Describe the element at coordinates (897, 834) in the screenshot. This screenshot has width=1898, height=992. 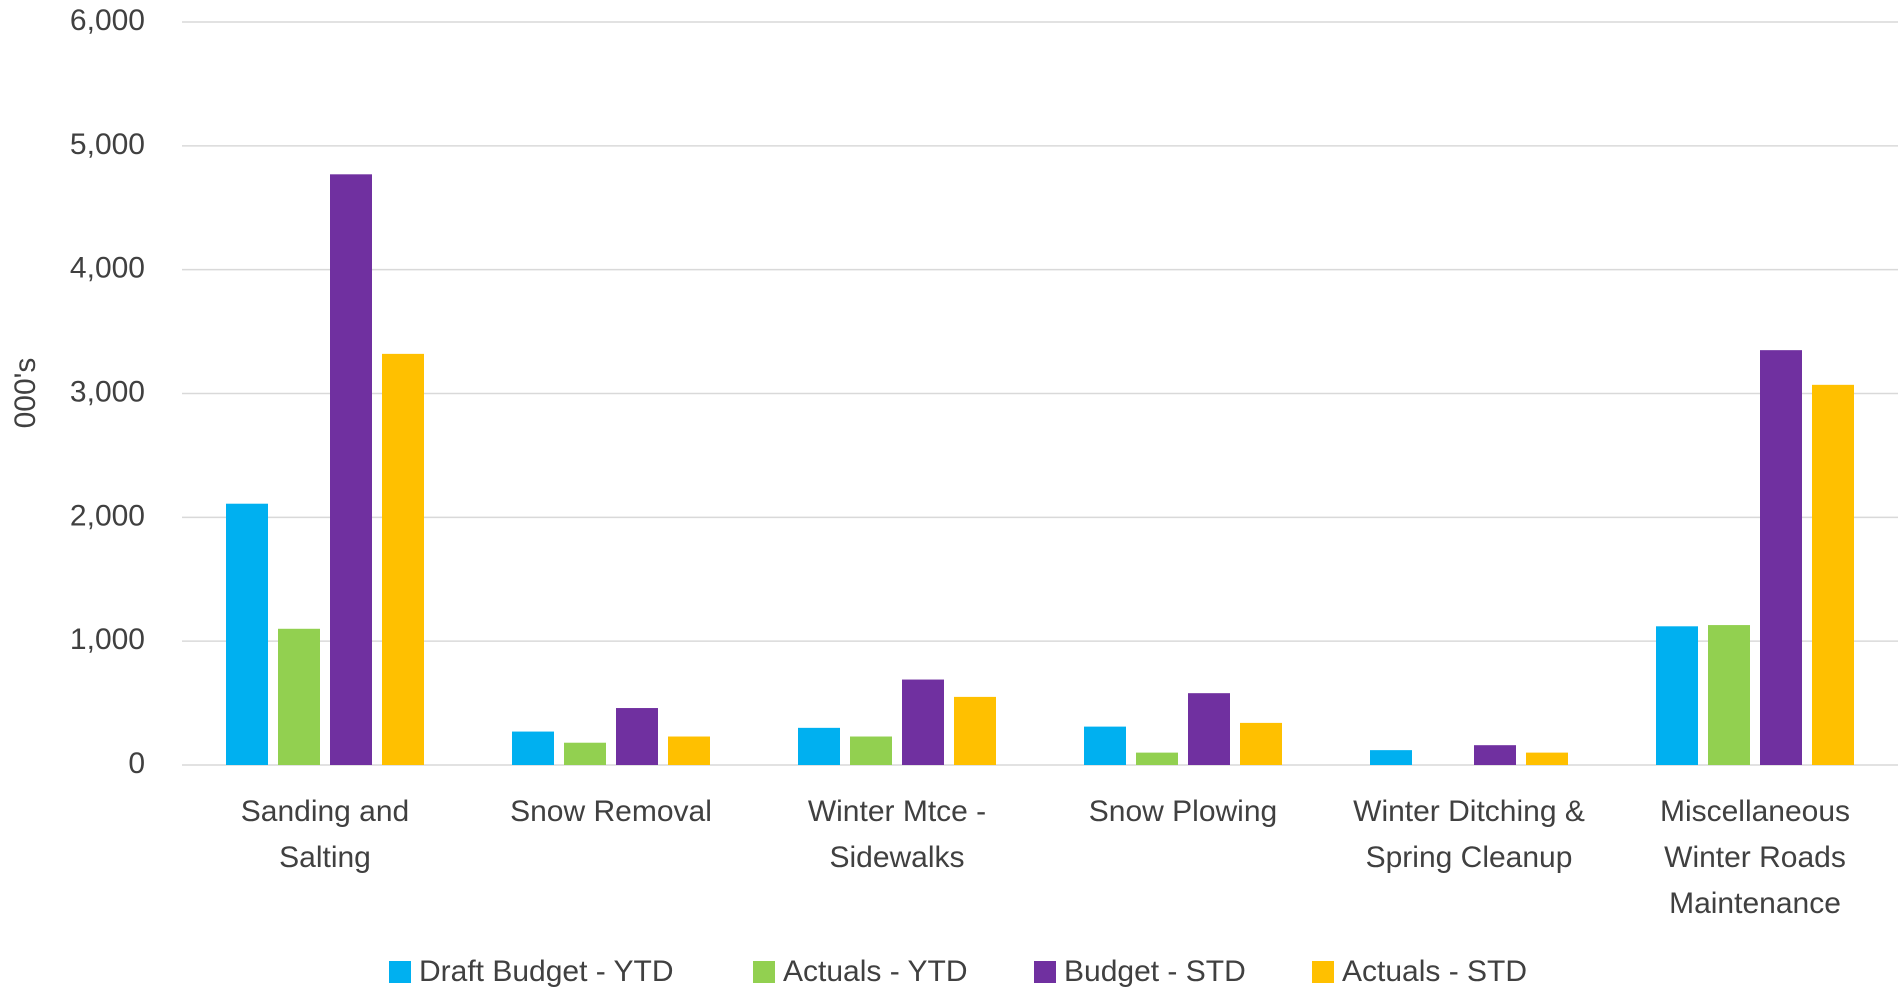
I see `x-tick-label: Winter Mtce -Sidewalks` at that location.